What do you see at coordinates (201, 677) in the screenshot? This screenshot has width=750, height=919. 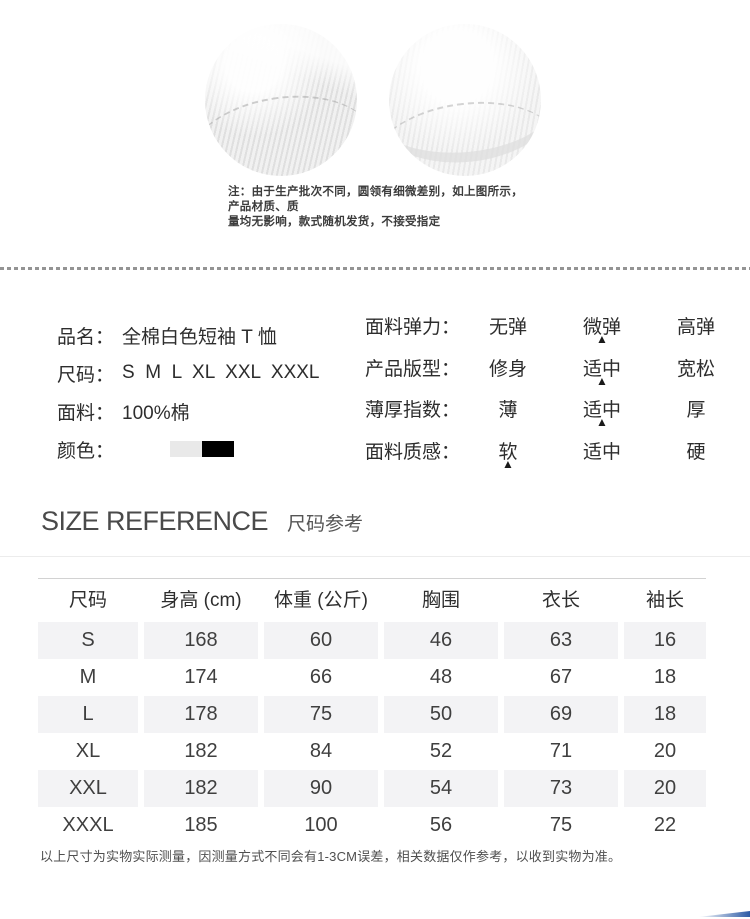 I see `size-table-cell: 174` at bounding box center [201, 677].